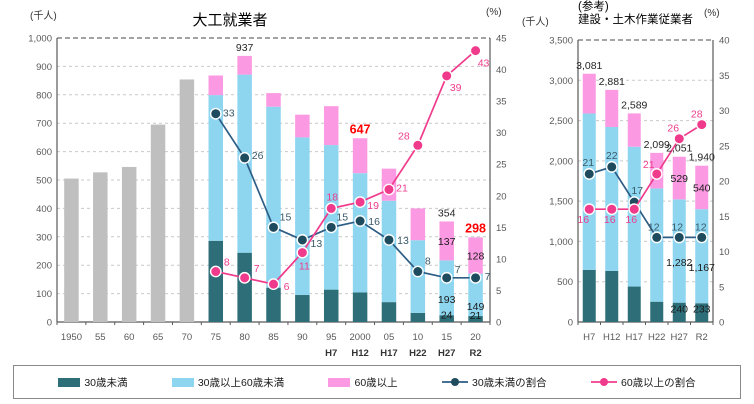 This screenshot has width=754, height=404. Describe the element at coordinates (257, 269) in the screenshot. I see `data-point-label: 7` at that location.